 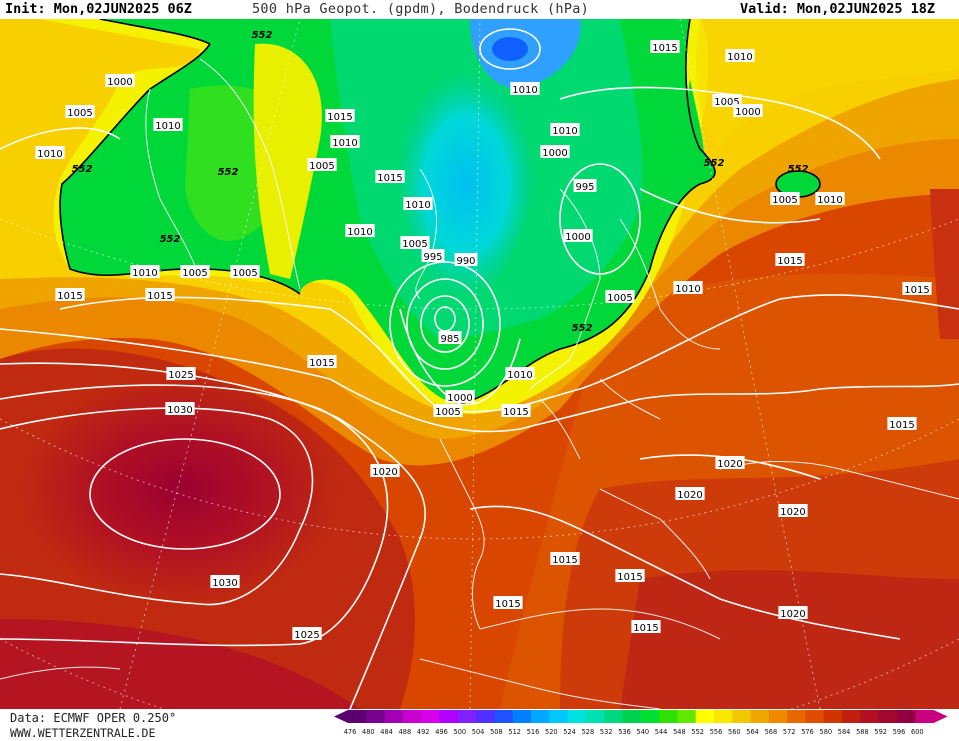 What do you see at coordinates (917, 732) in the screenshot?
I see `scale-tick-label: 600` at bounding box center [917, 732].